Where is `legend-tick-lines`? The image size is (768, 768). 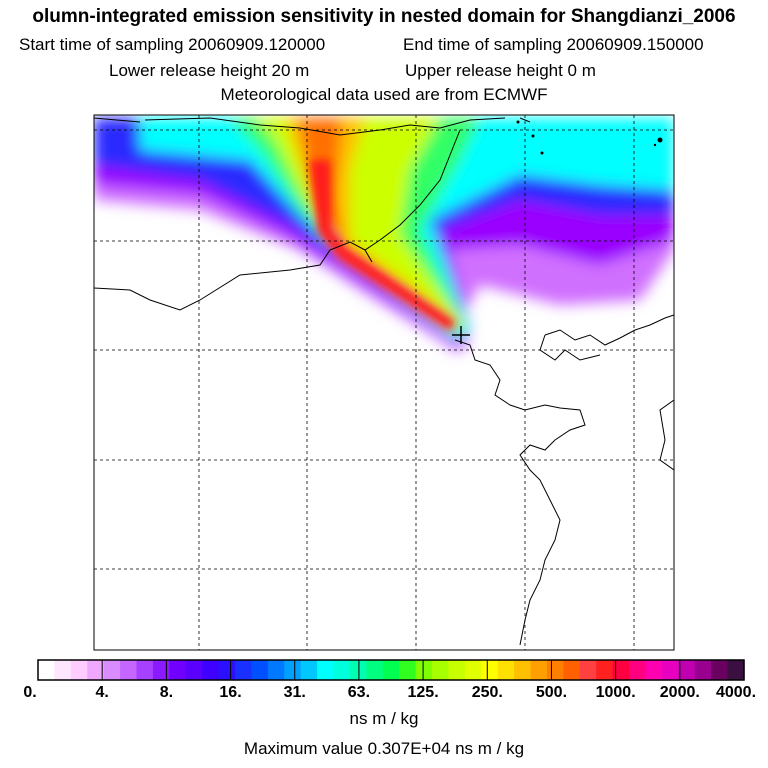
legend-tick-lines is located at coordinates (391, 670).